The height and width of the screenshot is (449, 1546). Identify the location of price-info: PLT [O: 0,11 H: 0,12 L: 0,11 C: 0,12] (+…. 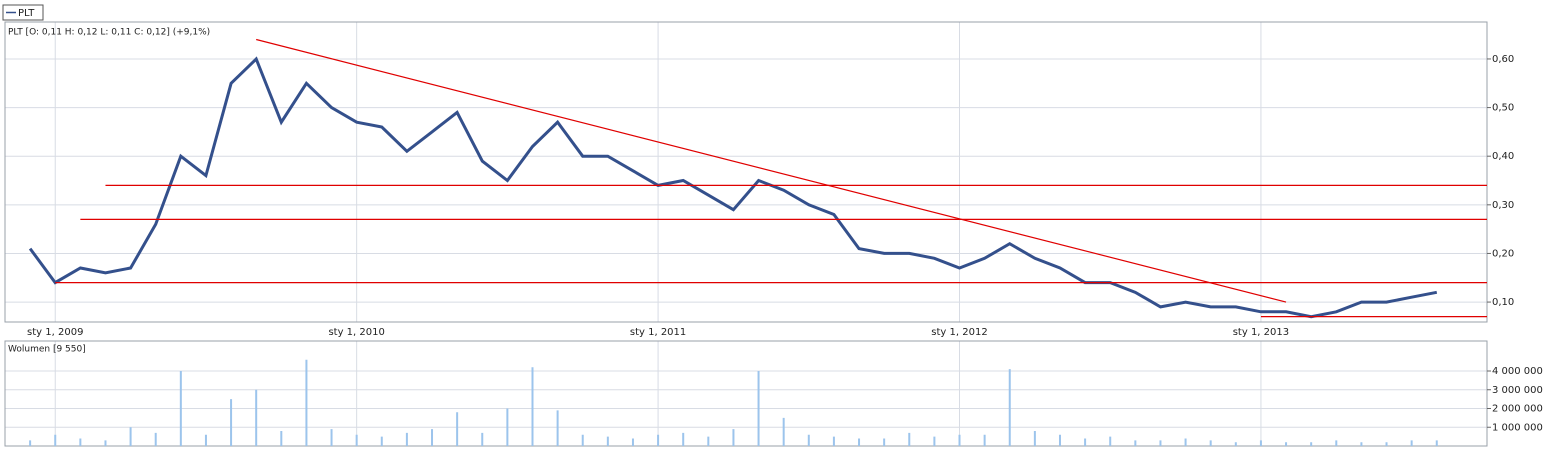
(109, 33).